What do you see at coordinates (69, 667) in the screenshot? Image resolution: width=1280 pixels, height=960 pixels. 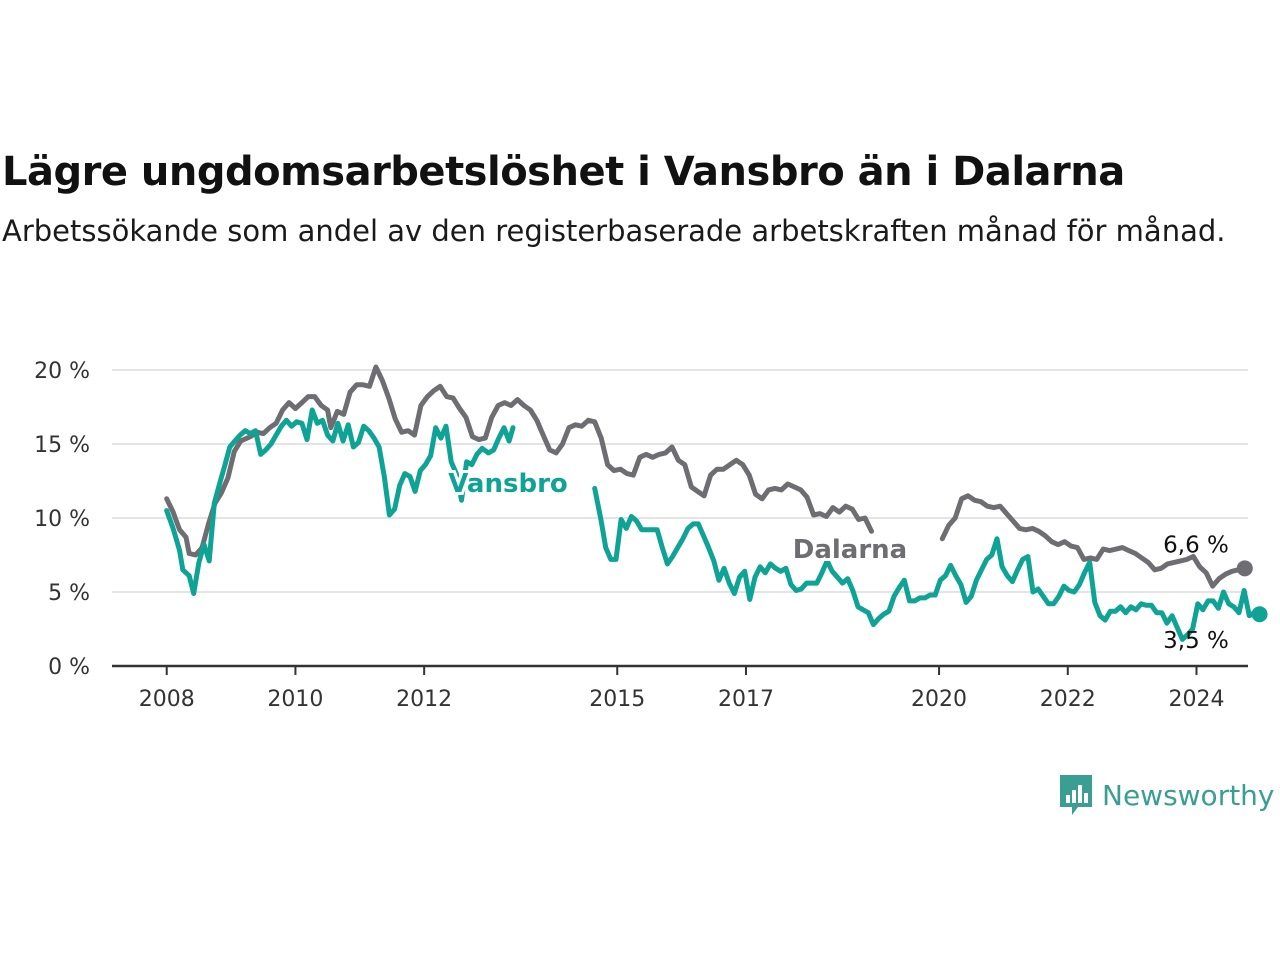 I see `y-tick-label: 0 %` at bounding box center [69, 667].